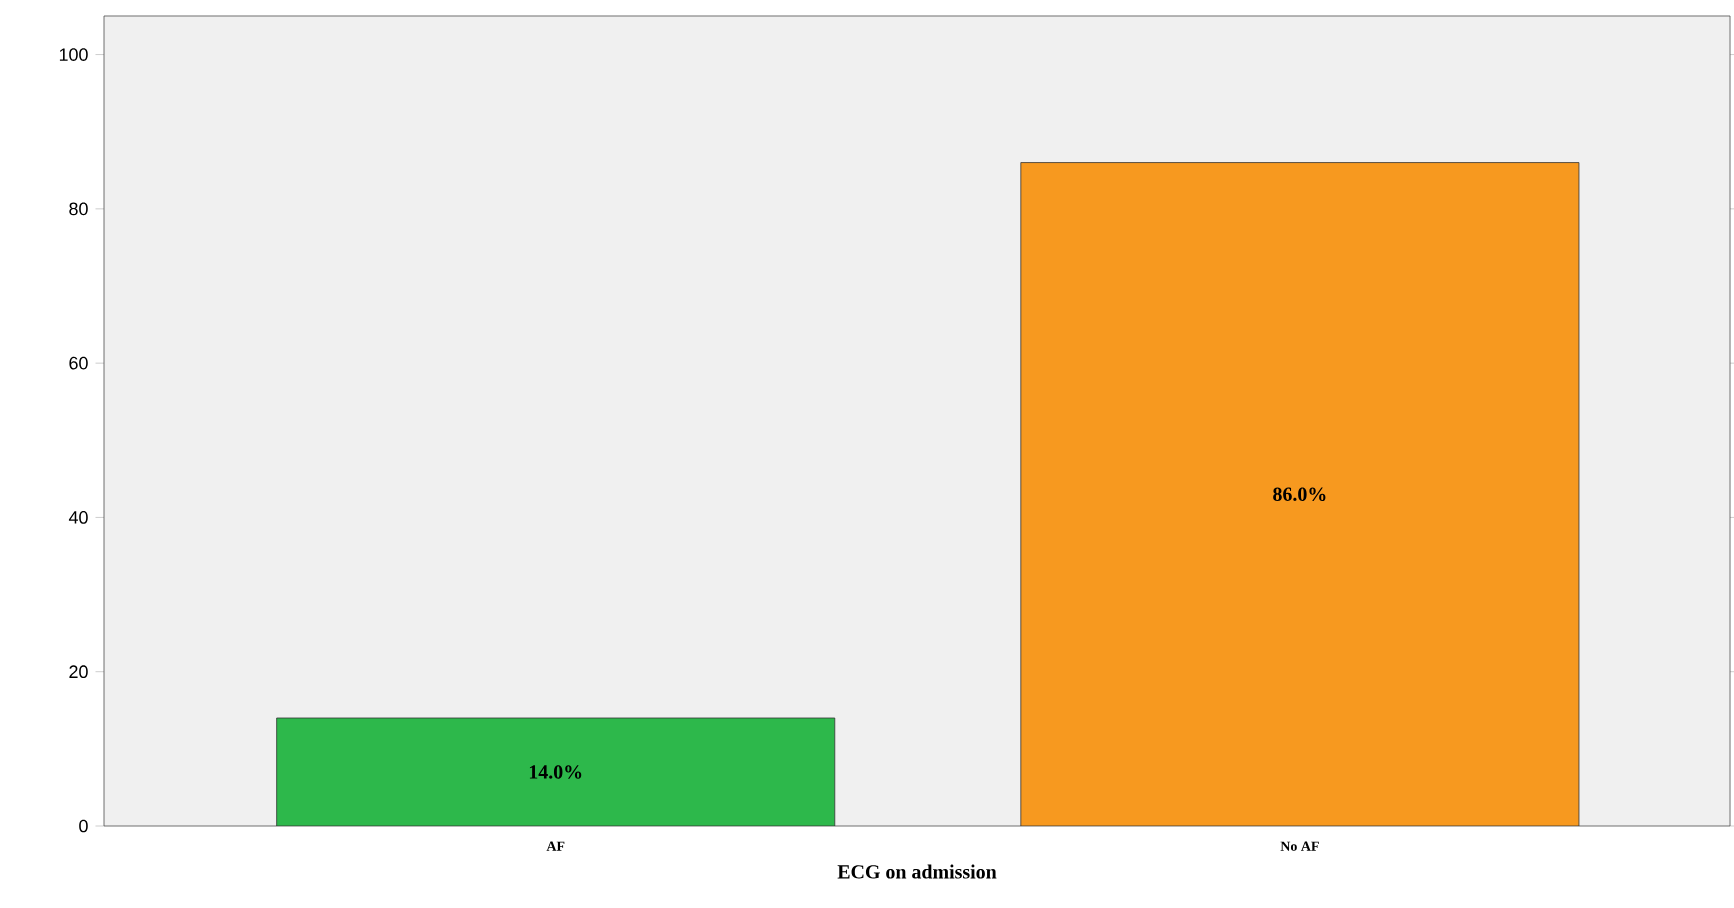 The width and height of the screenshot is (1734, 908). Describe the element at coordinates (73, 54) in the screenshot. I see `y-tick-label: 100` at that location.